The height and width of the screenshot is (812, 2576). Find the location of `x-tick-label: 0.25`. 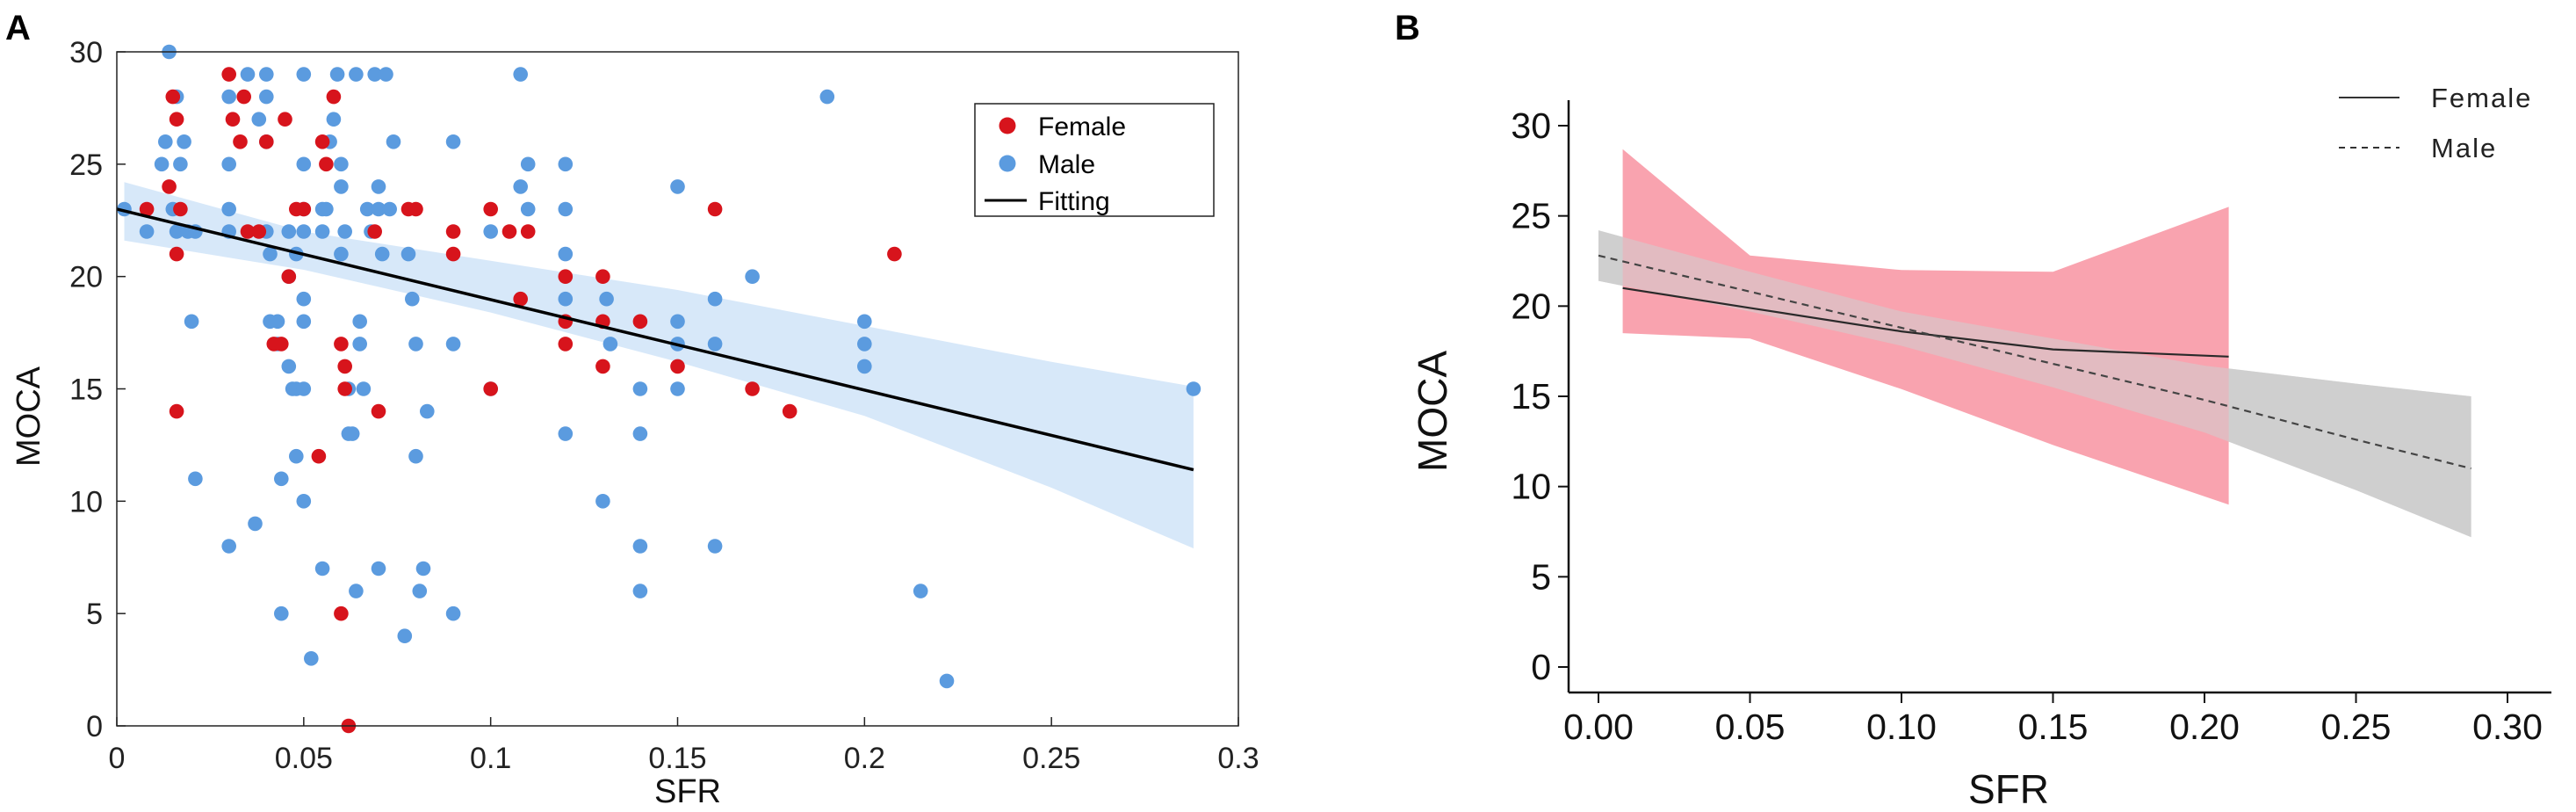

x-tick-label: 0.25 is located at coordinates (1051, 758).